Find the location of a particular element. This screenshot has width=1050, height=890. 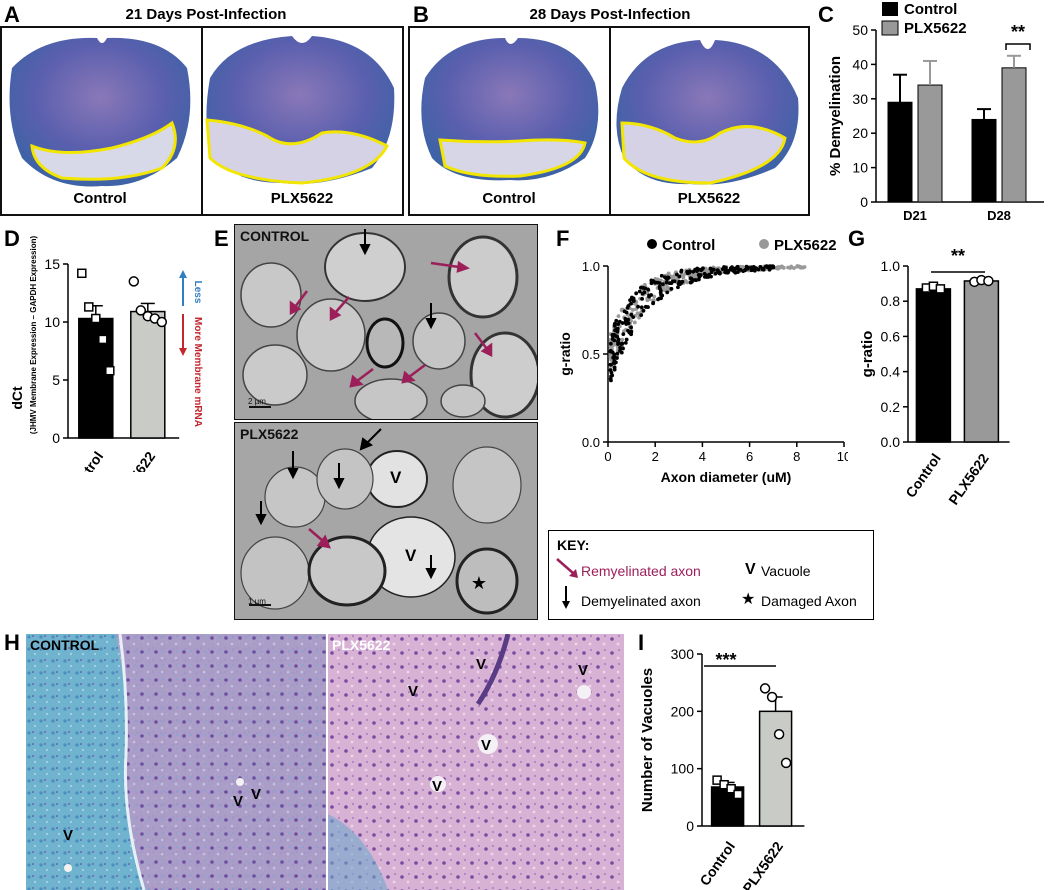

panel-a-title: 21 Days Post-Infection is located at coordinates (206, 14).